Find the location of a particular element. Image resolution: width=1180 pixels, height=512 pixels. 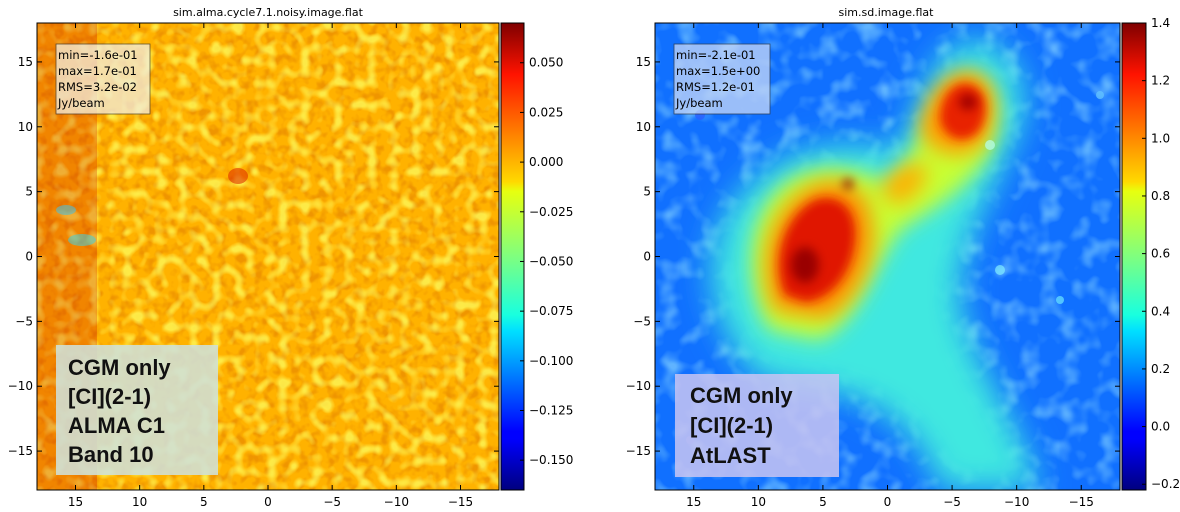

alma-colorbar-tick-label: −0.150 is located at coordinates (551, 460).